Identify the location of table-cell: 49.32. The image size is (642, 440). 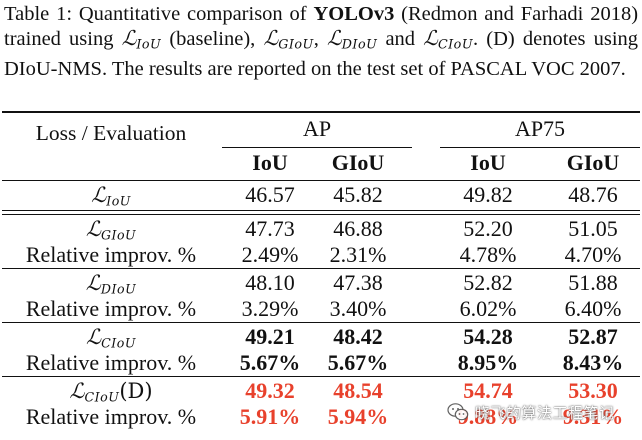
(270, 390).